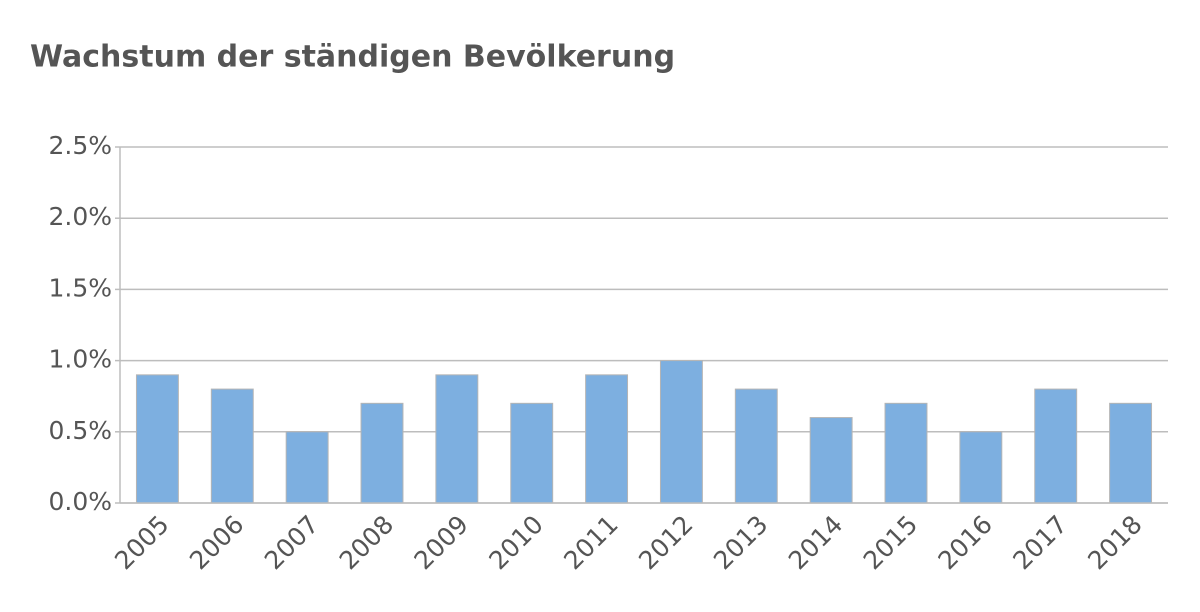  I want to click on x-tick-label: 2007, so click(291, 542).